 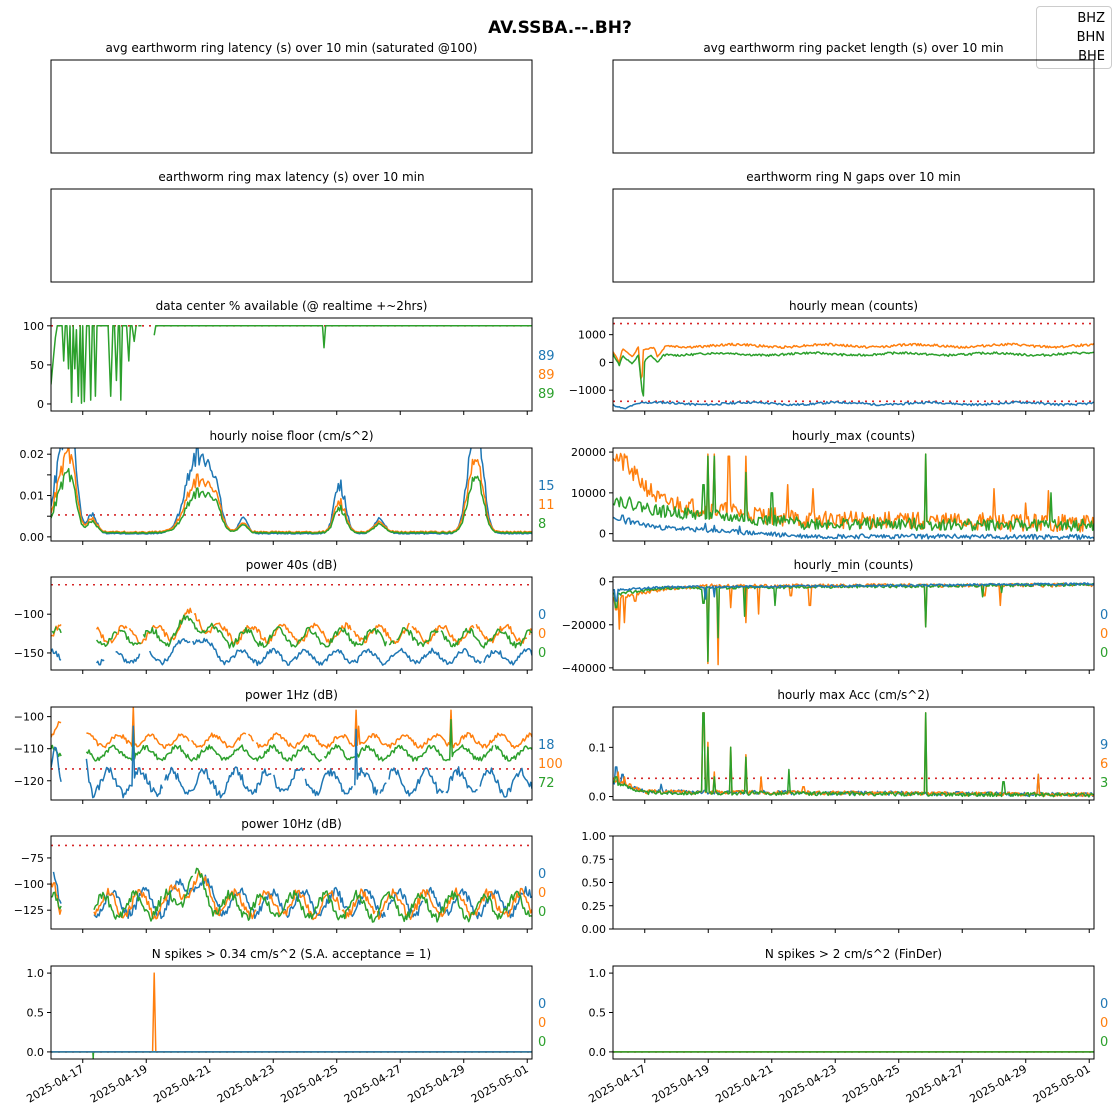 I want to click on y-tick-label: 50, so click(x=37, y=365).